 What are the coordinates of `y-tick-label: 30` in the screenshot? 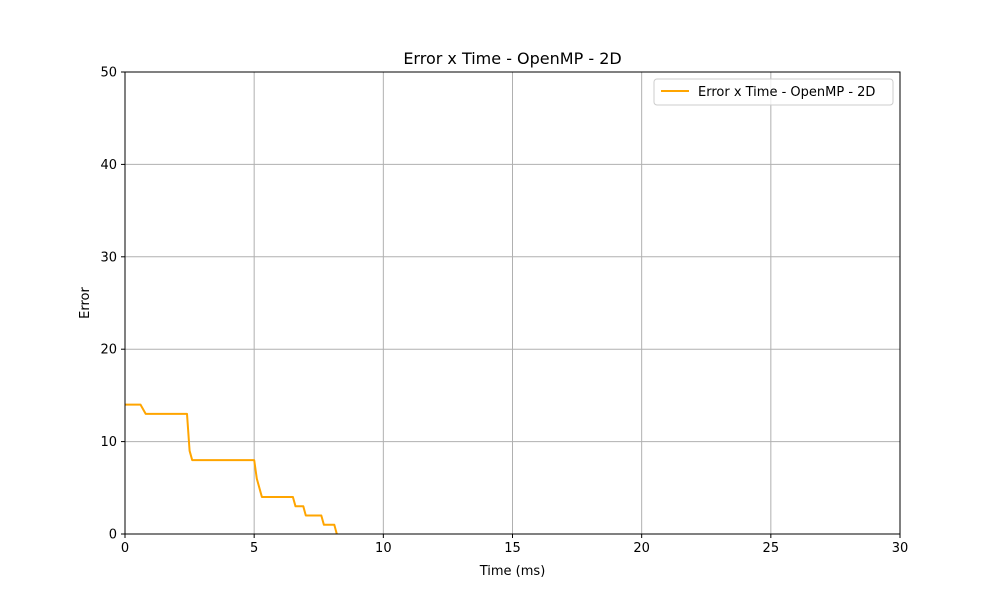 It's located at (108, 257).